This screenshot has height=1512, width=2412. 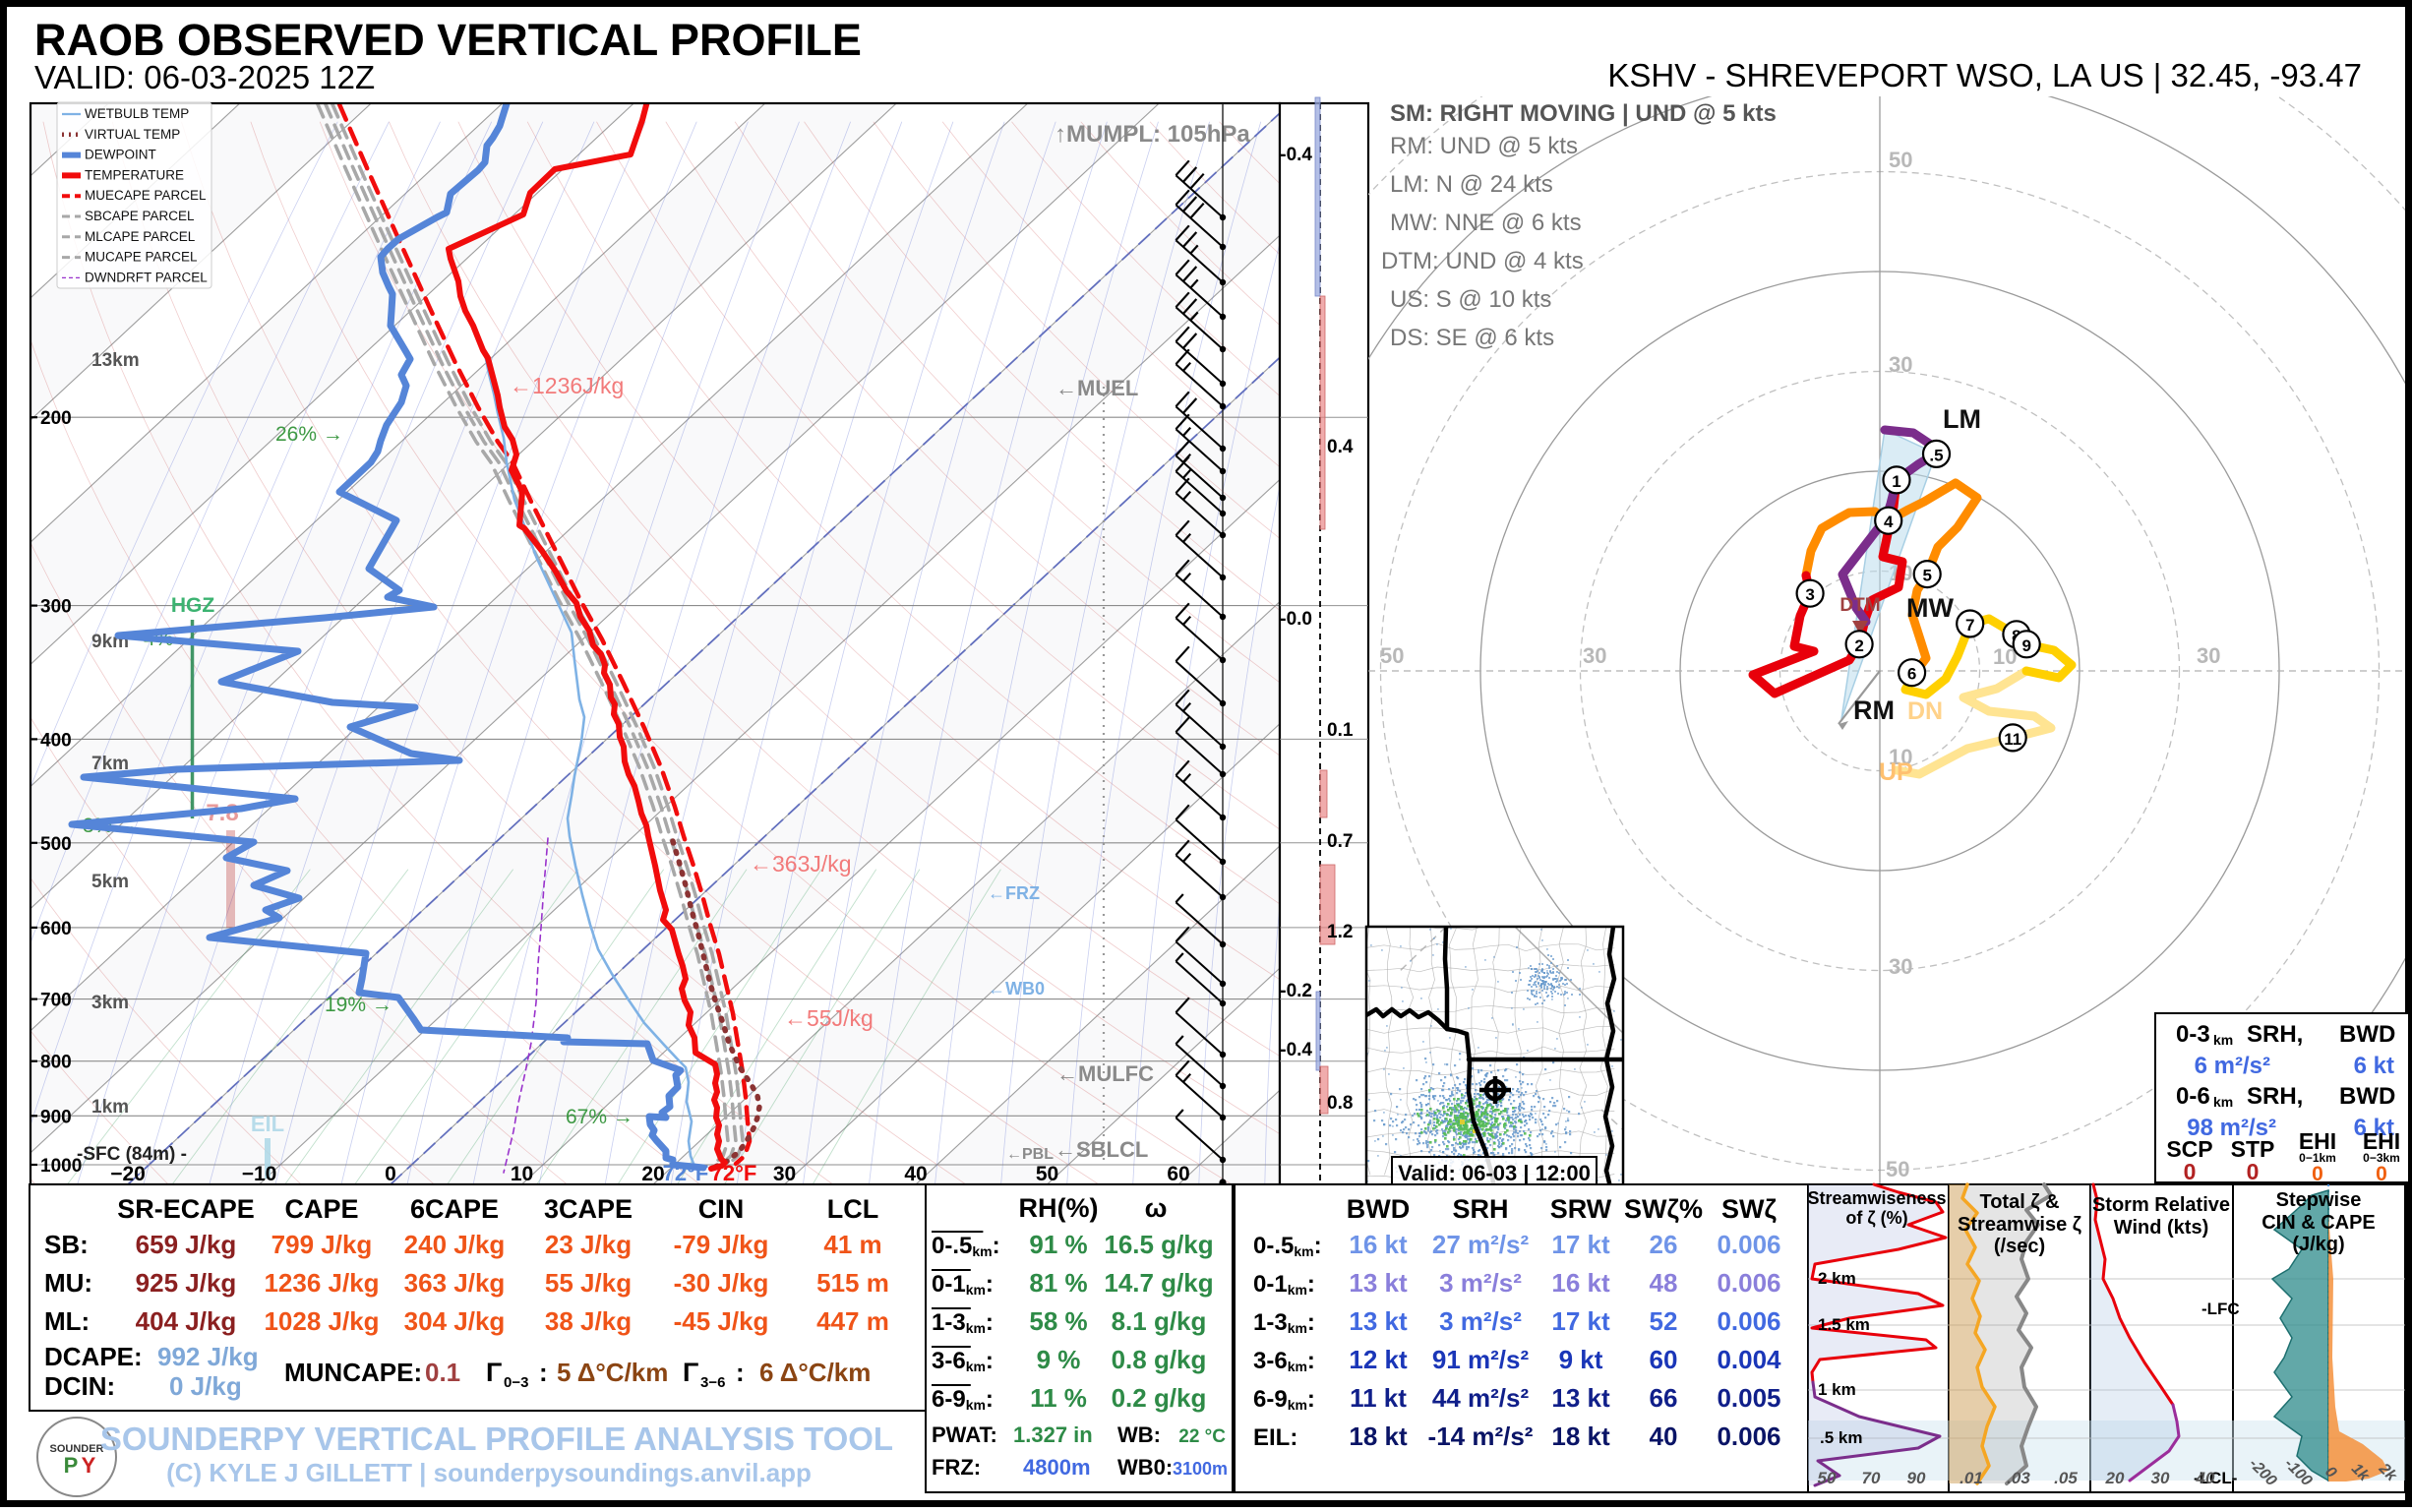 What do you see at coordinates (1962, 419) in the screenshot?
I see `svg-text: LM` at bounding box center [1962, 419].